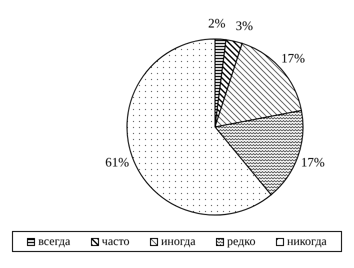 This screenshot has width=354, height=268. Describe the element at coordinates (245, 26) in the screenshot. I see `data-label: 3%` at that location.